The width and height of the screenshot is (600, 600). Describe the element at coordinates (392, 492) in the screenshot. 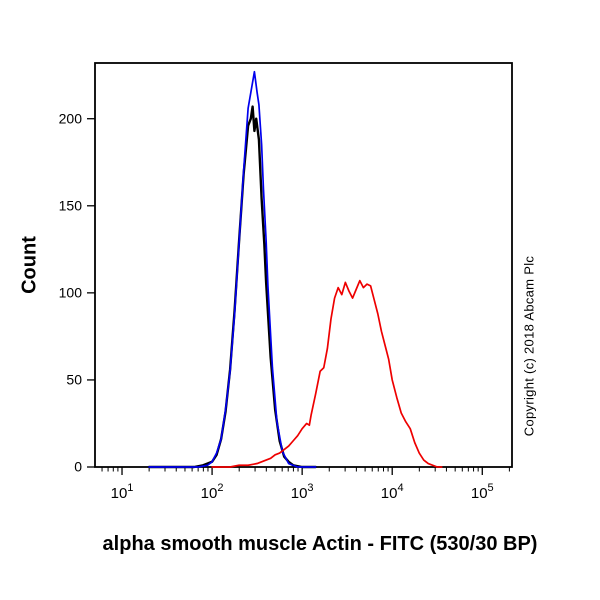

I see `x-tick-label: 10⁴` at that location.